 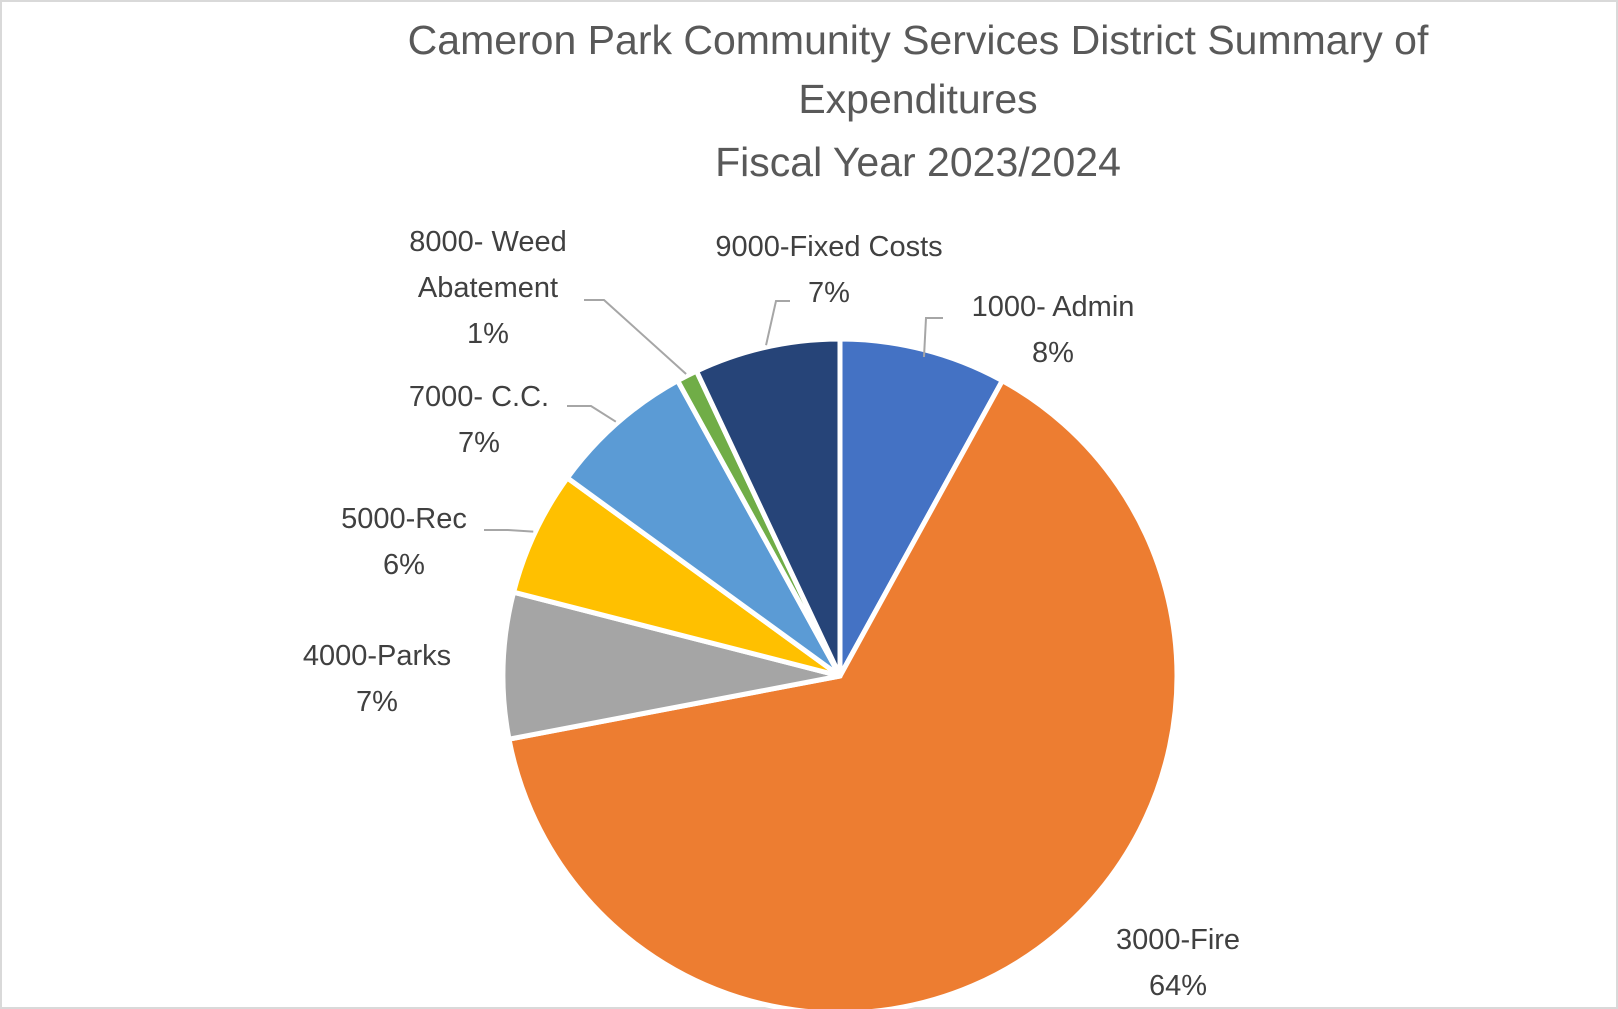 I want to click on leader-line-1000-admin, so click(x=933, y=337).